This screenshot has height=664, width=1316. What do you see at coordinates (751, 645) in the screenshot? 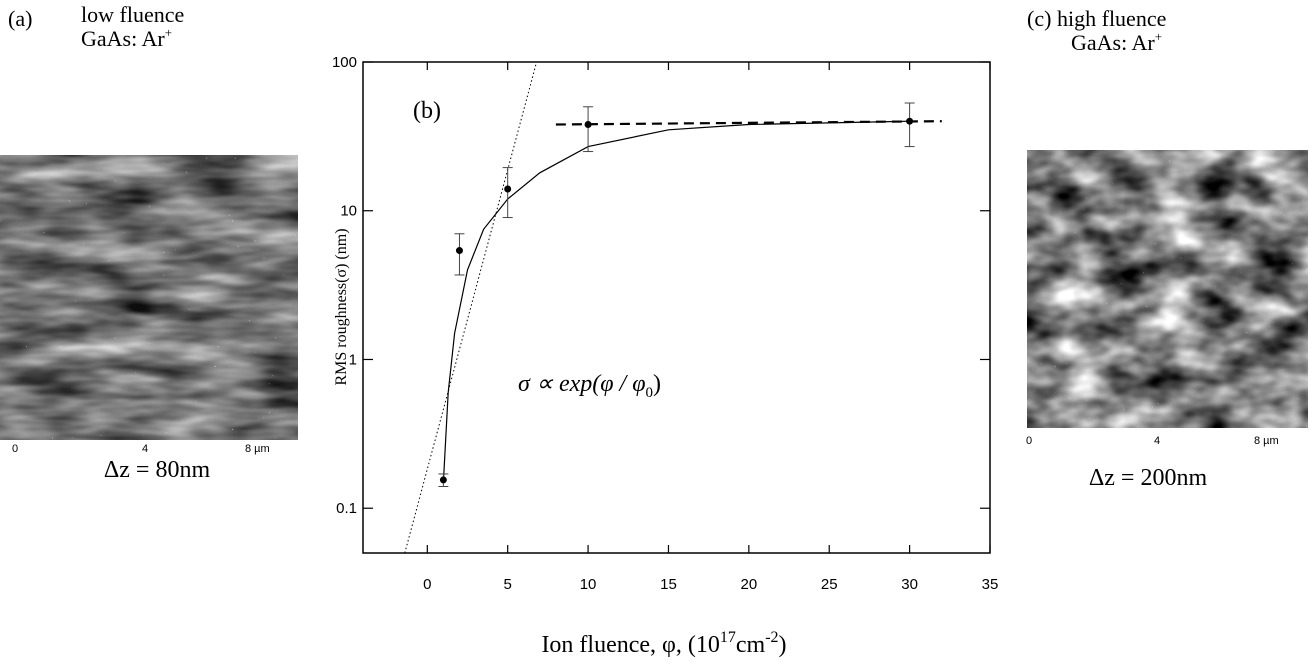
I see `x-label-part: cm` at bounding box center [751, 645].